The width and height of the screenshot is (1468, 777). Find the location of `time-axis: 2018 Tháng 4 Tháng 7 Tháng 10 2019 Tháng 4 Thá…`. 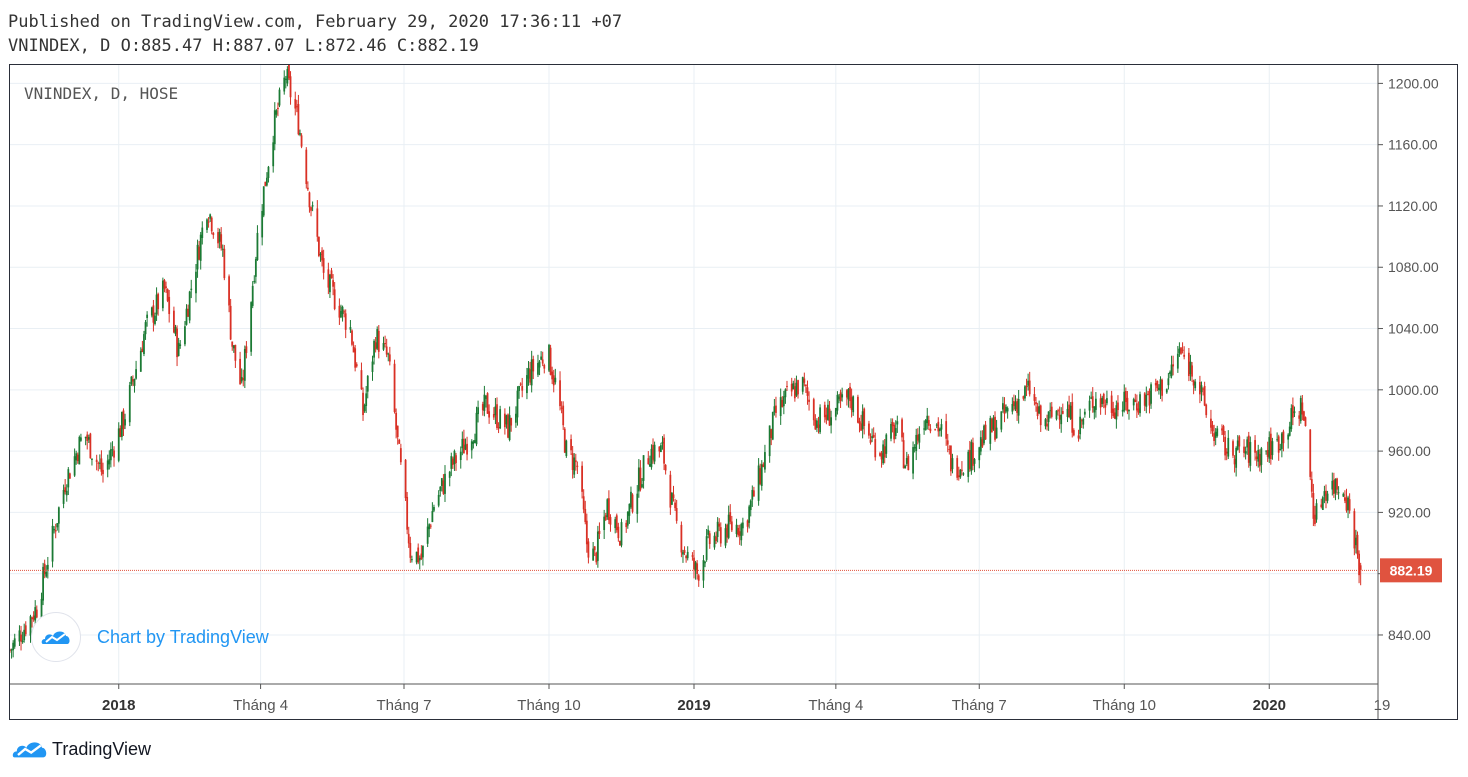

time-axis: 2018 Tháng 4 Tháng 7 Tháng 10 2019 Tháng 4 Thá… is located at coordinates (746, 699).